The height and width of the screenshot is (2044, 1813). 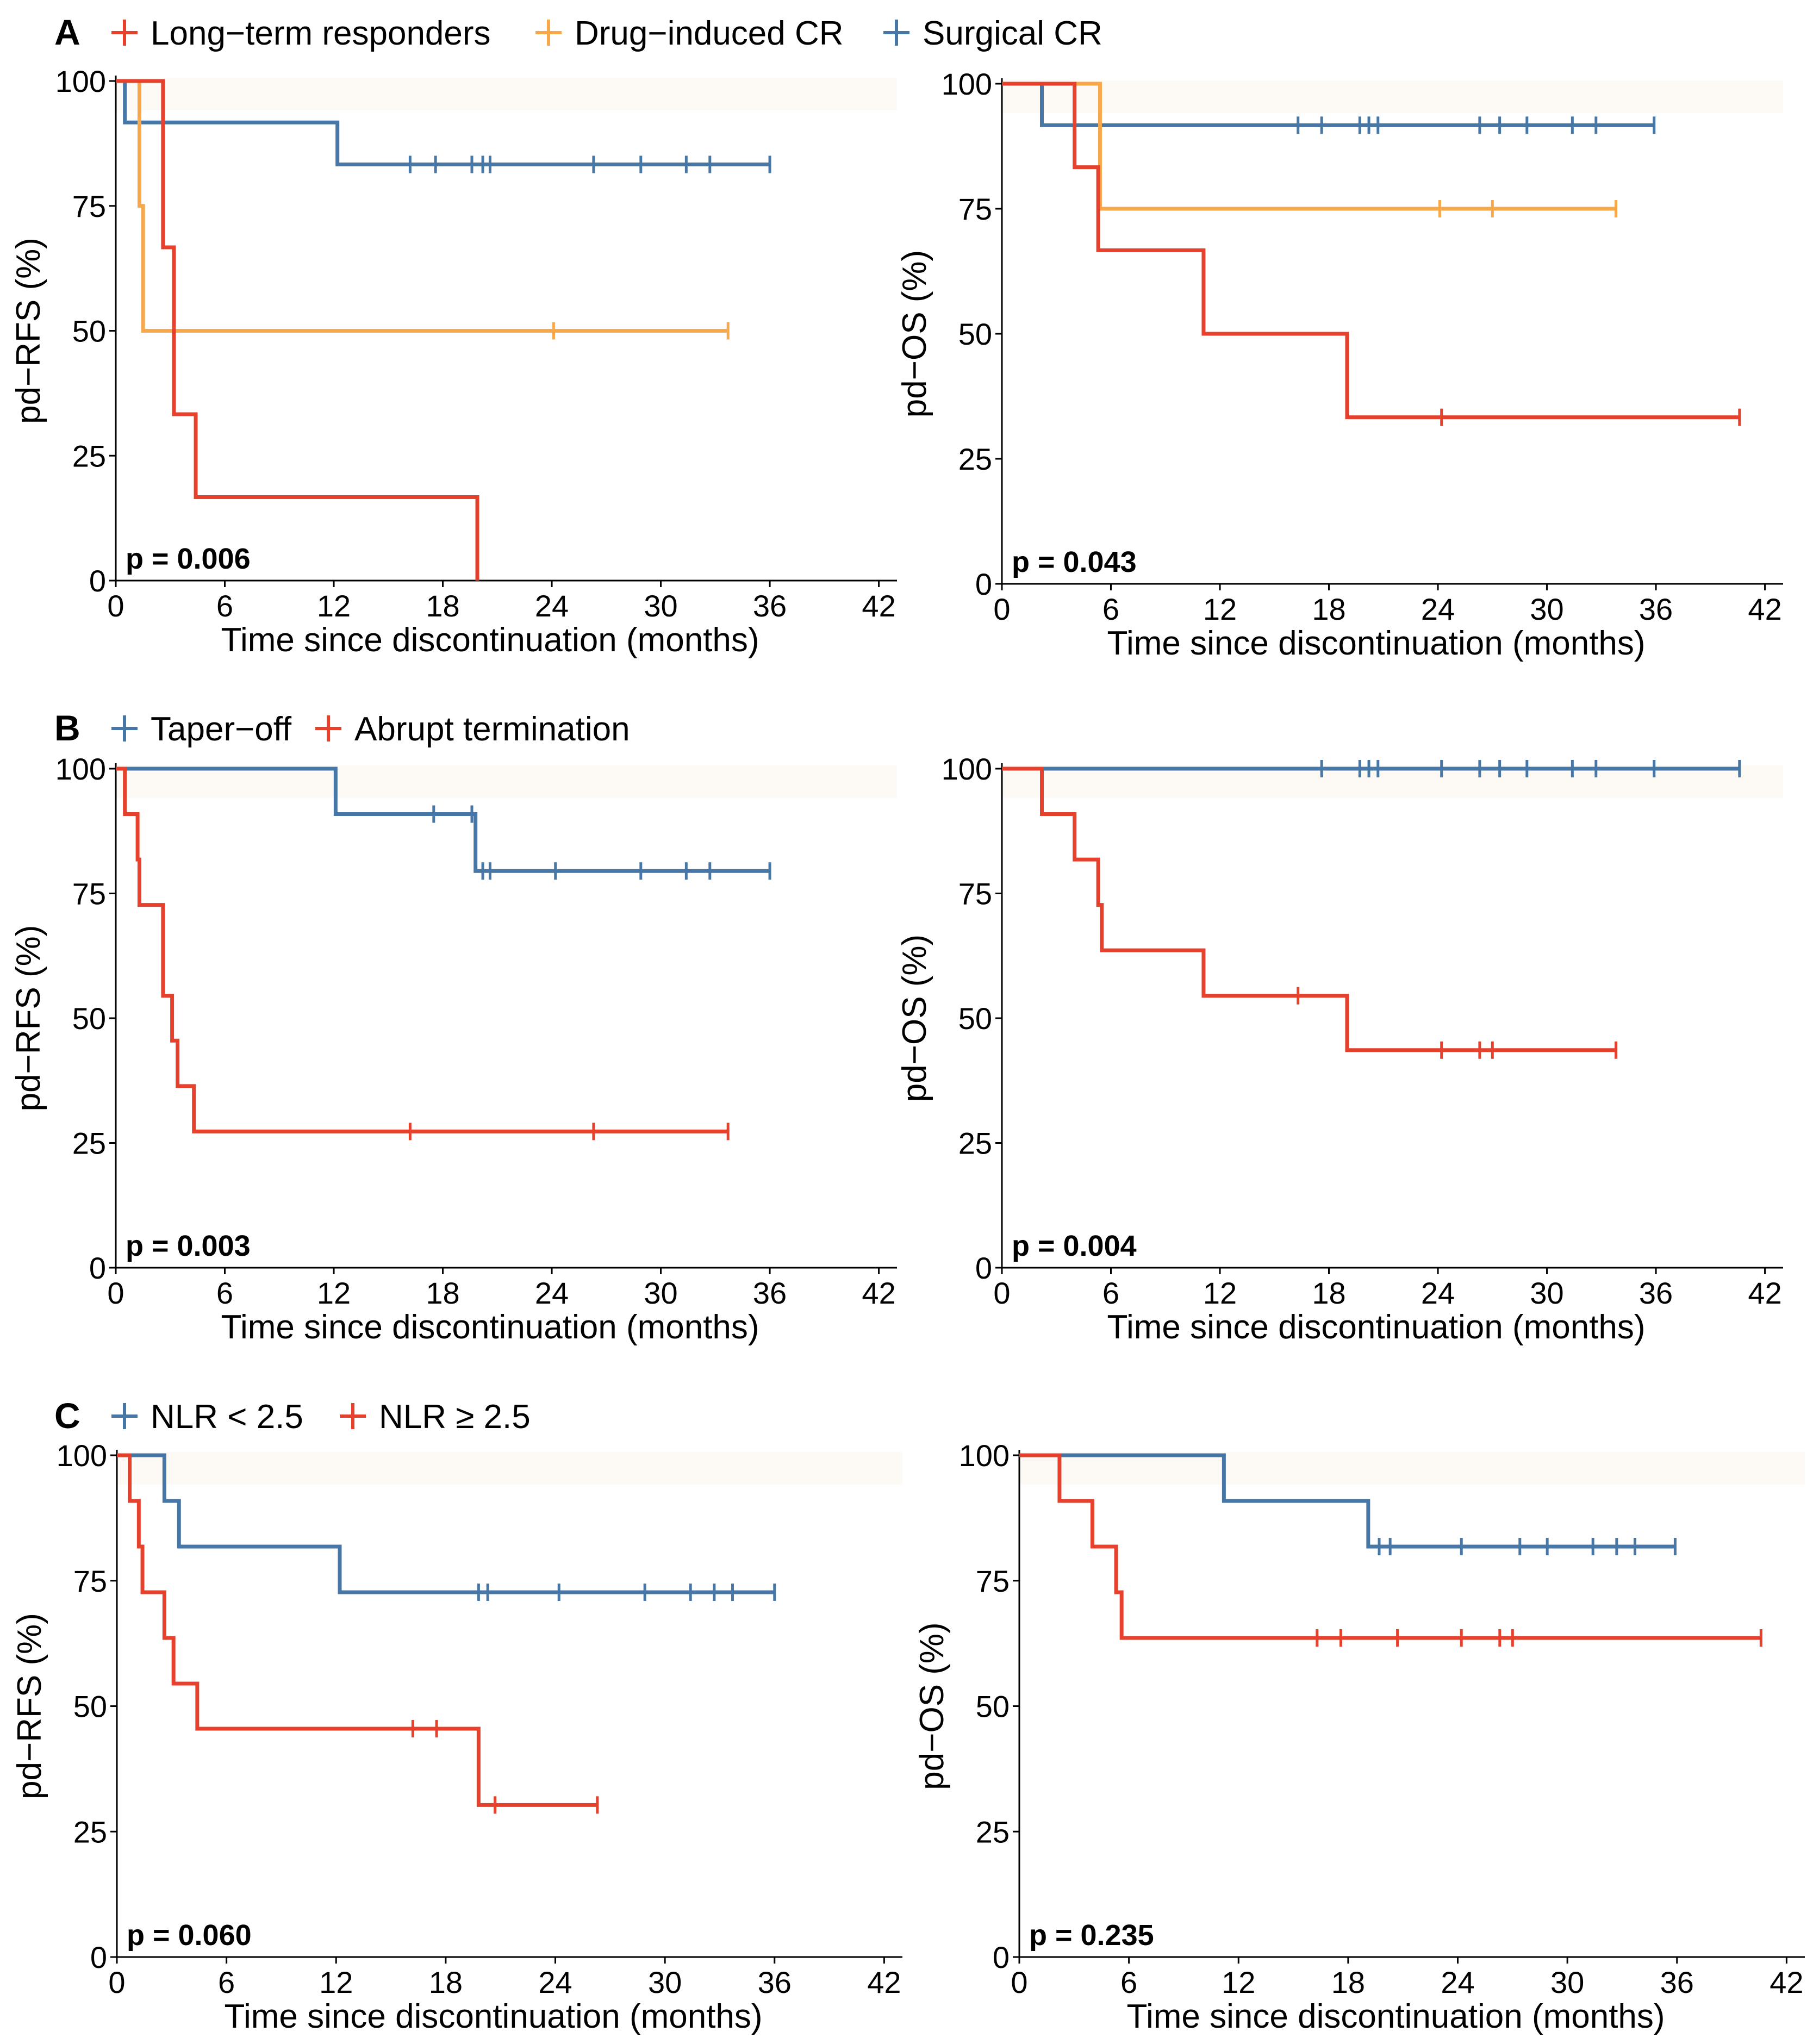 What do you see at coordinates (1012, 33) in the screenshot?
I see `legend-label: Surgical CR` at bounding box center [1012, 33].